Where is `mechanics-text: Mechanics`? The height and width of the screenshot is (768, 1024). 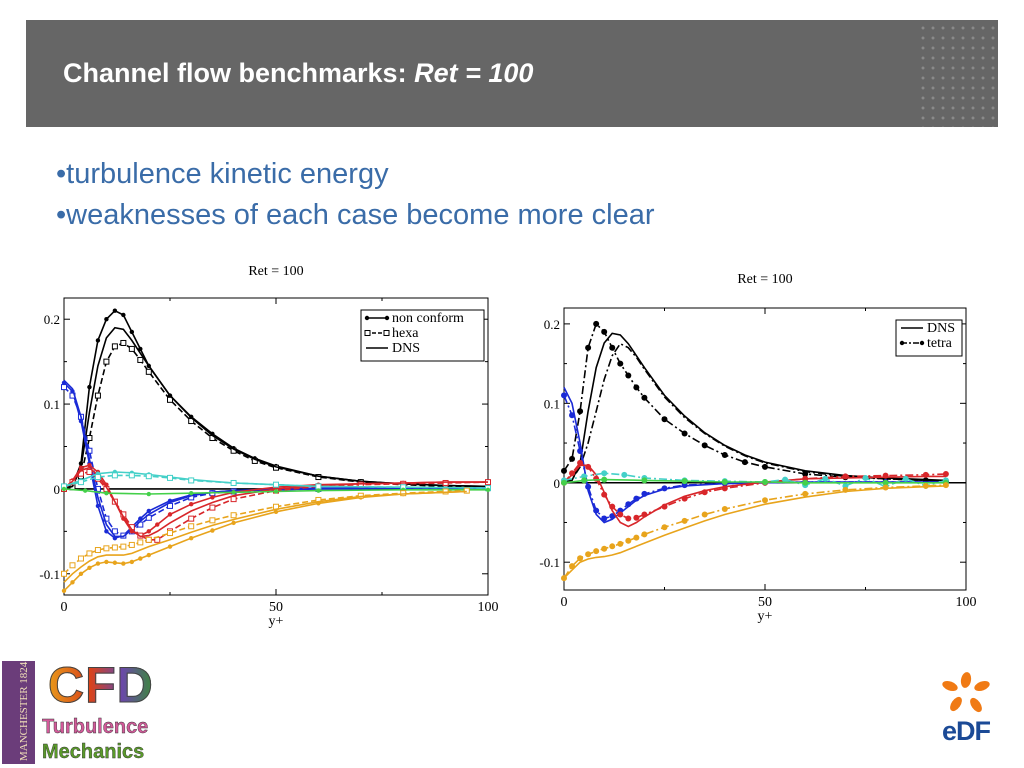 mechanics-text: Mechanics is located at coordinates (93, 752).